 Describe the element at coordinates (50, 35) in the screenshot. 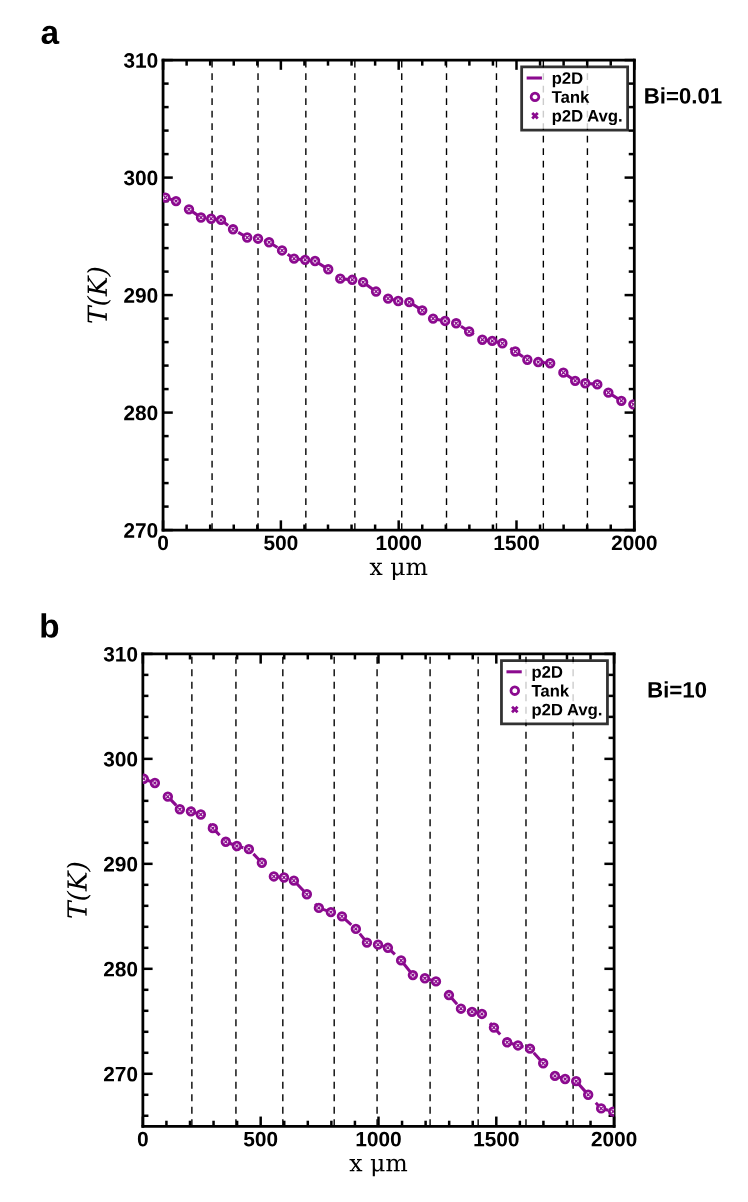

I see `text: a` at that location.